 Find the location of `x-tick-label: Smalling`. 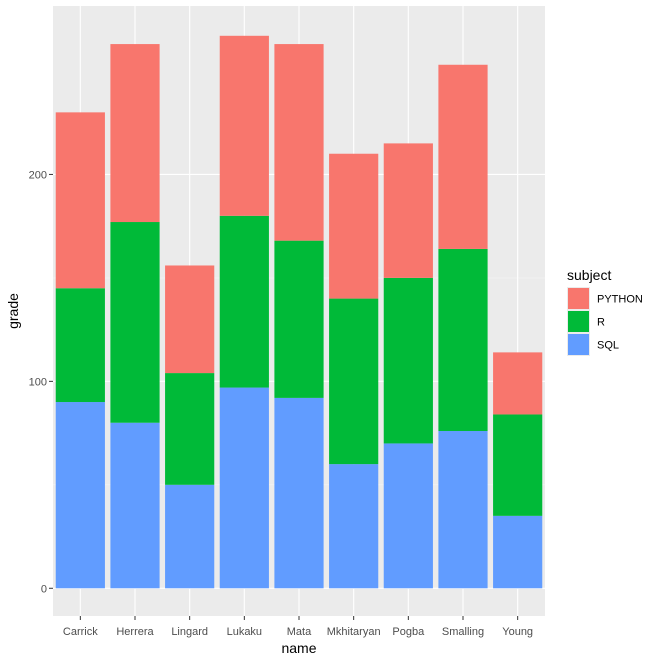

x-tick-label: Smalling is located at coordinates (463, 632).